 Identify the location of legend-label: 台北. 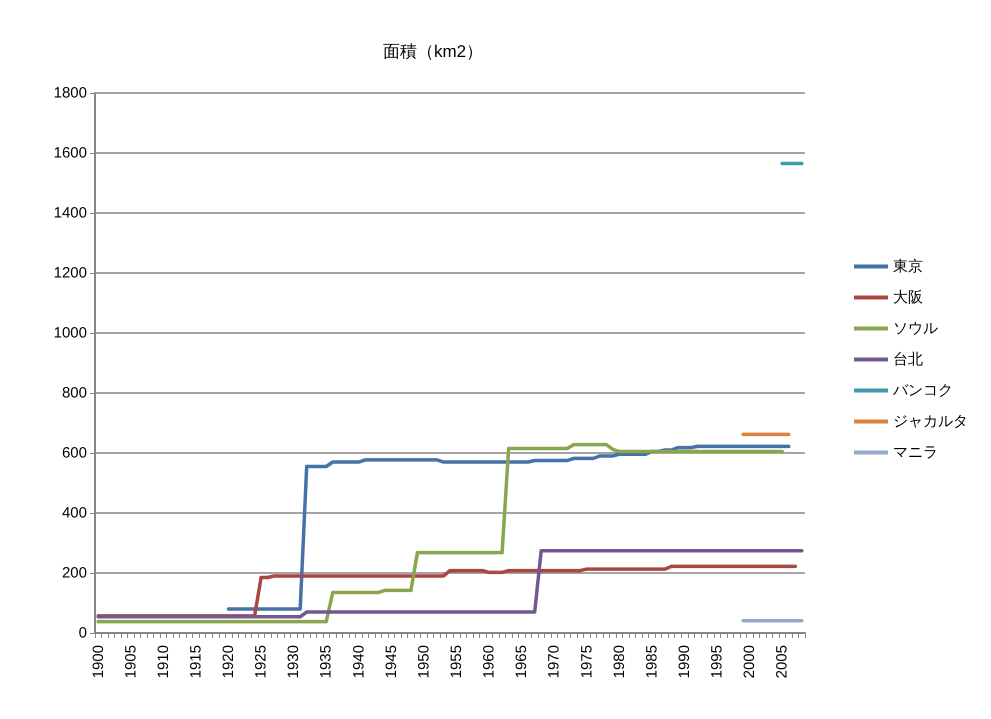
(908, 359).